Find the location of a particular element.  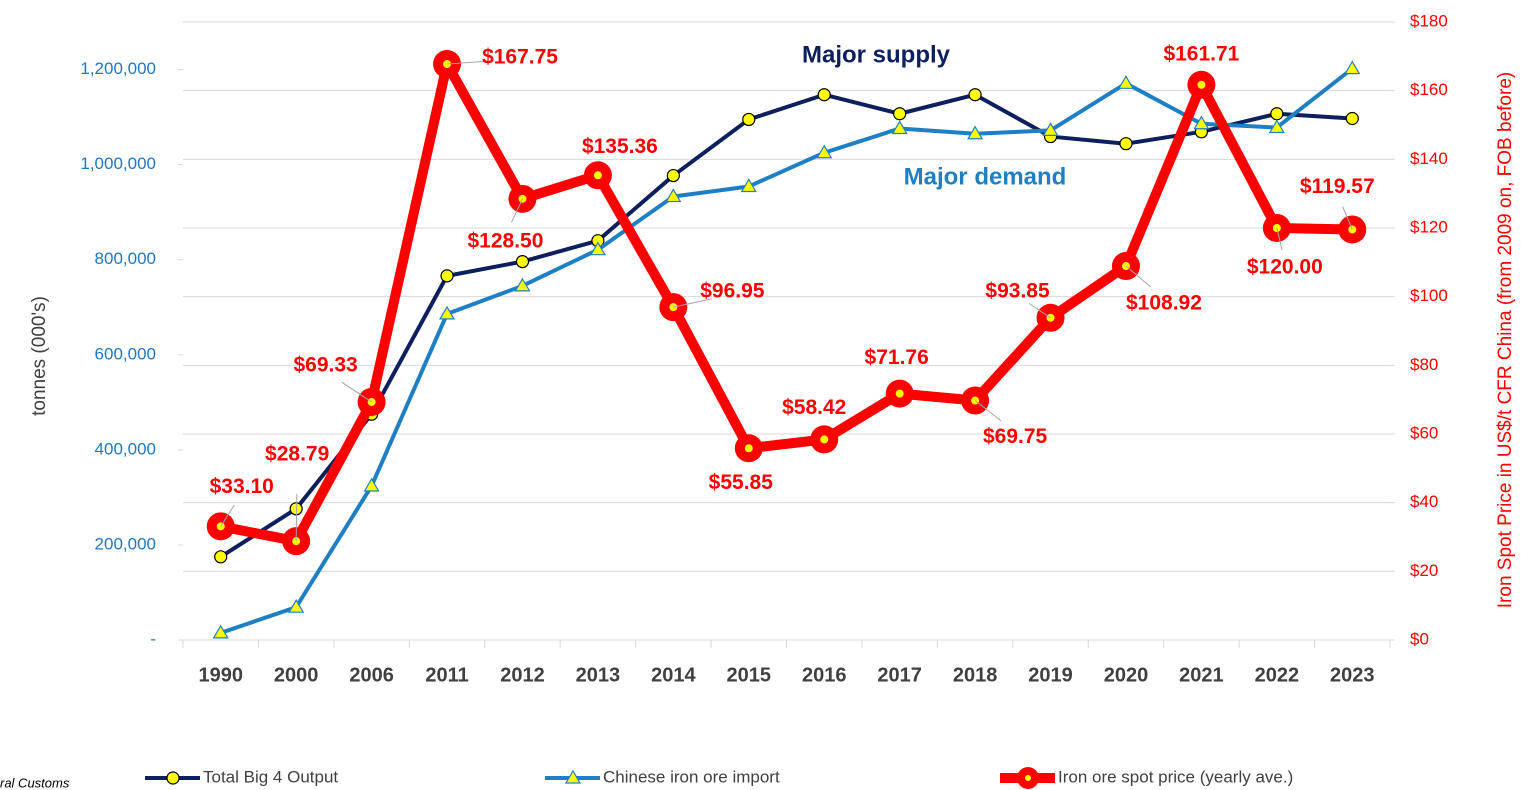

y-axis-label: tonnes (000's) is located at coordinates (39, 356).